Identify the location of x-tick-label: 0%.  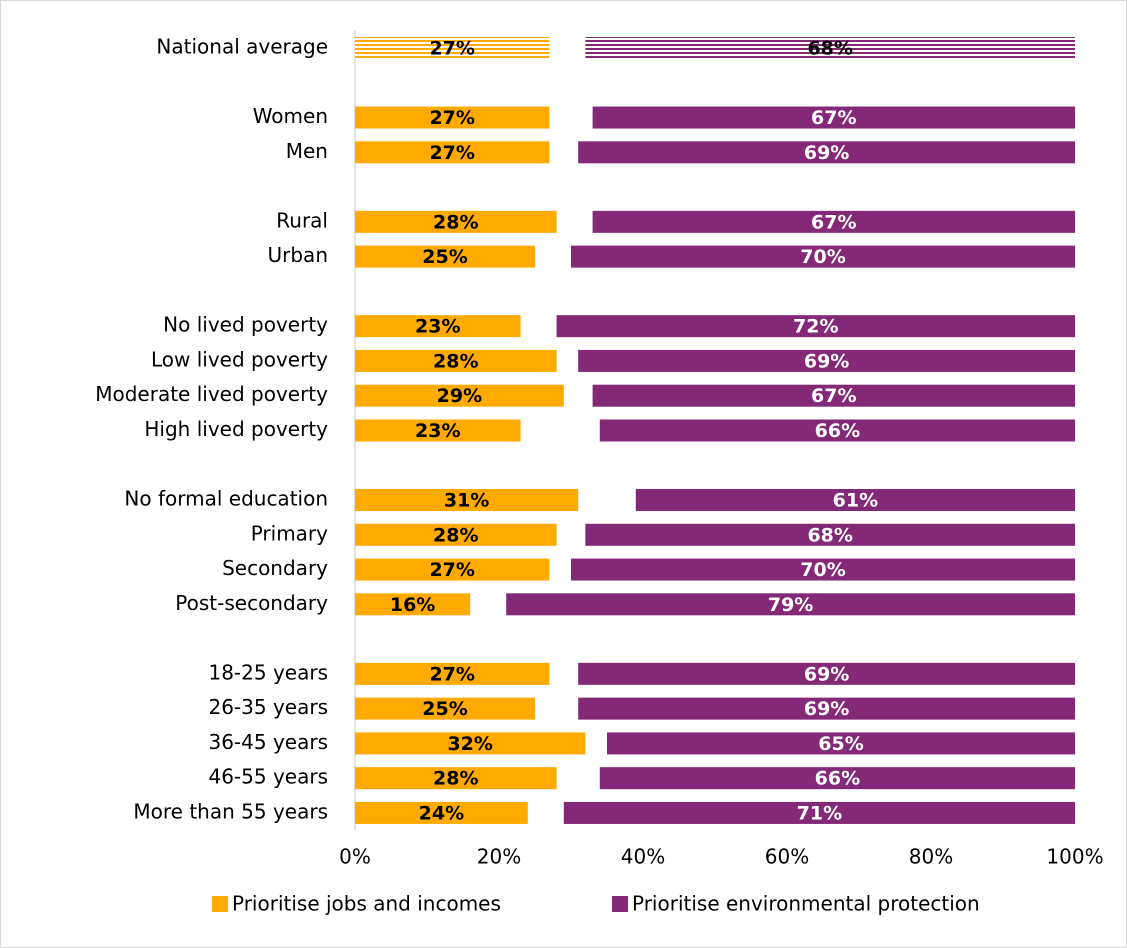
(355, 857).